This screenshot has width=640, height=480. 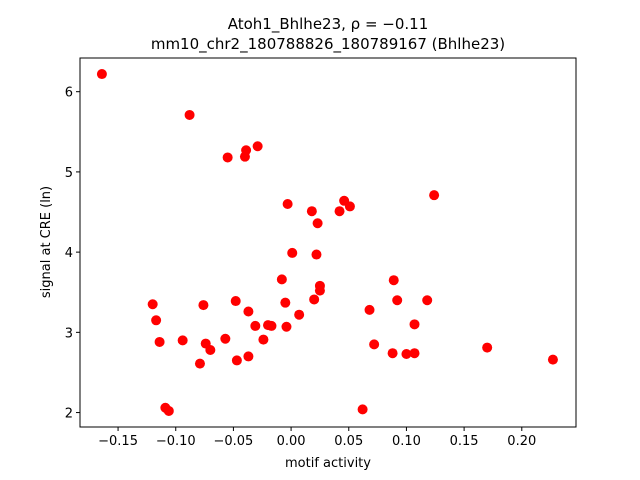 I want to click on y-tick-label: 4, so click(x=69, y=253).